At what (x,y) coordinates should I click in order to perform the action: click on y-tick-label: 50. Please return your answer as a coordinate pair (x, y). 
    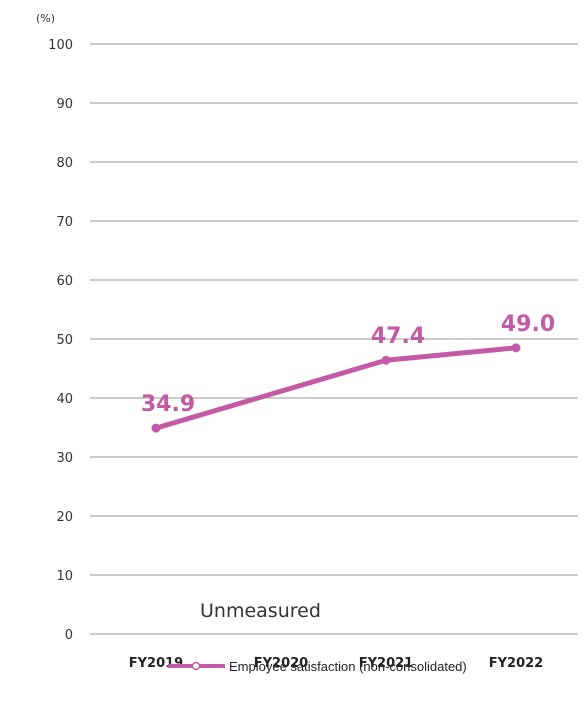
    Looking at the image, I should click on (64, 340).